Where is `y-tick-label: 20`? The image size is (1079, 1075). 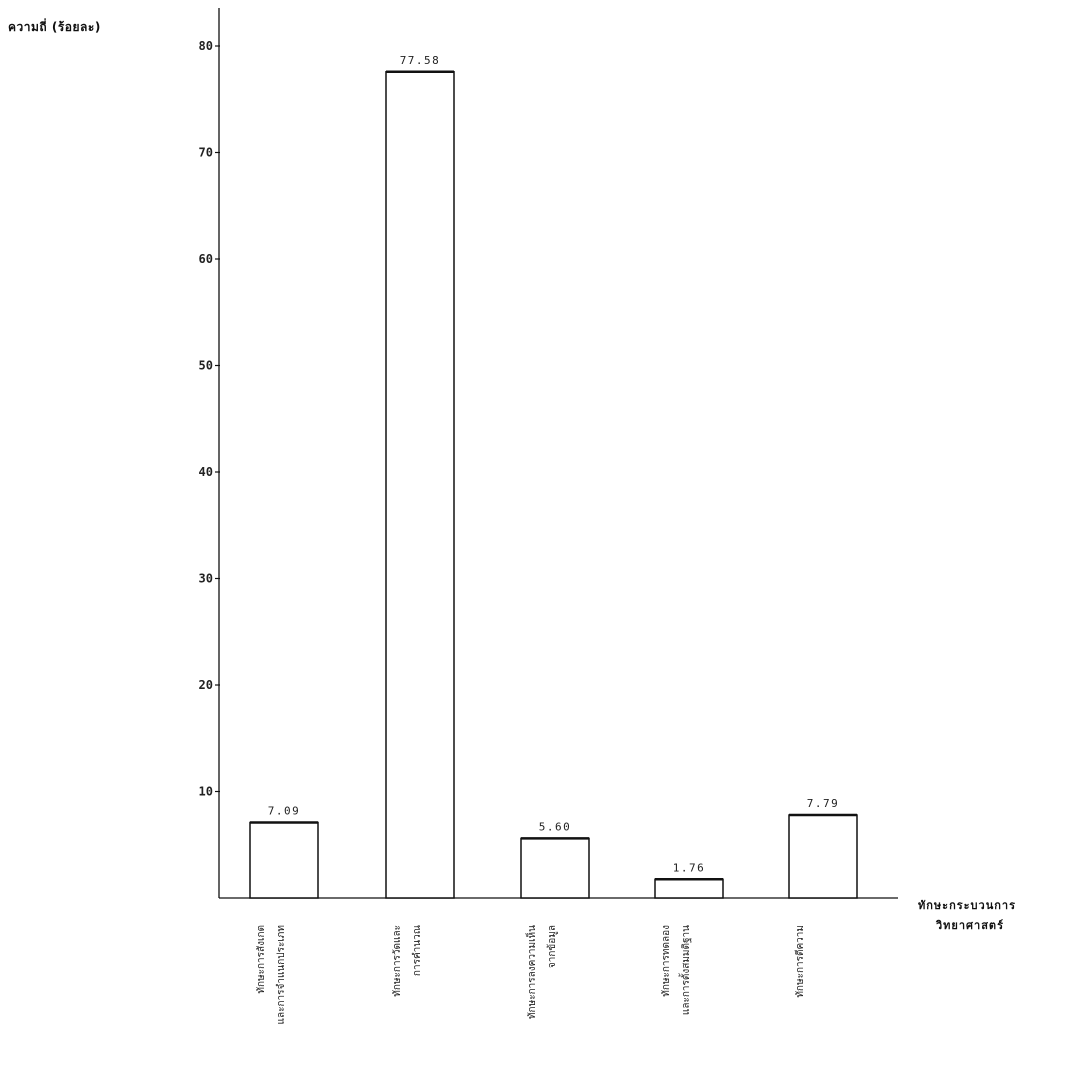
y-tick-label: 20 is located at coordinates (206, 685).